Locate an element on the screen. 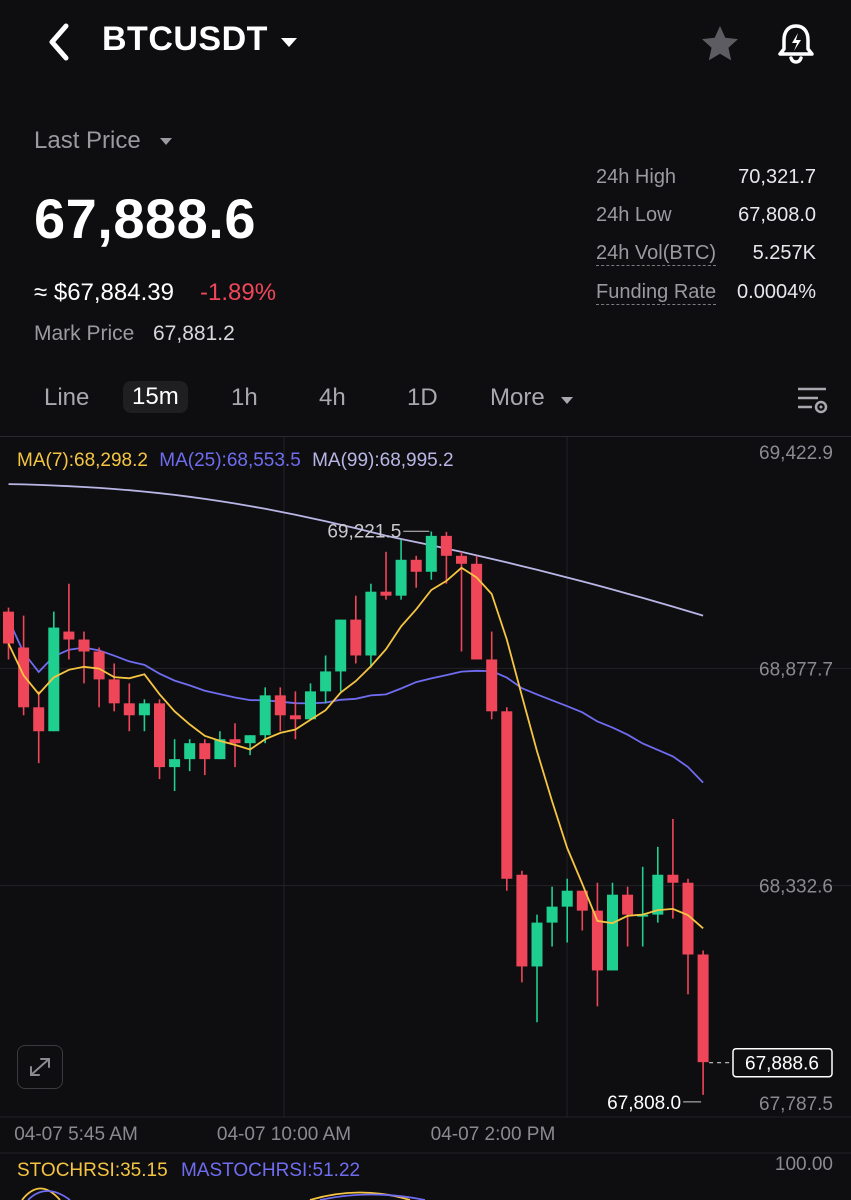 The width and height of the screenshot is (851, 1200). mark-price-label: Mark Price is located at coordinates (84, 333).